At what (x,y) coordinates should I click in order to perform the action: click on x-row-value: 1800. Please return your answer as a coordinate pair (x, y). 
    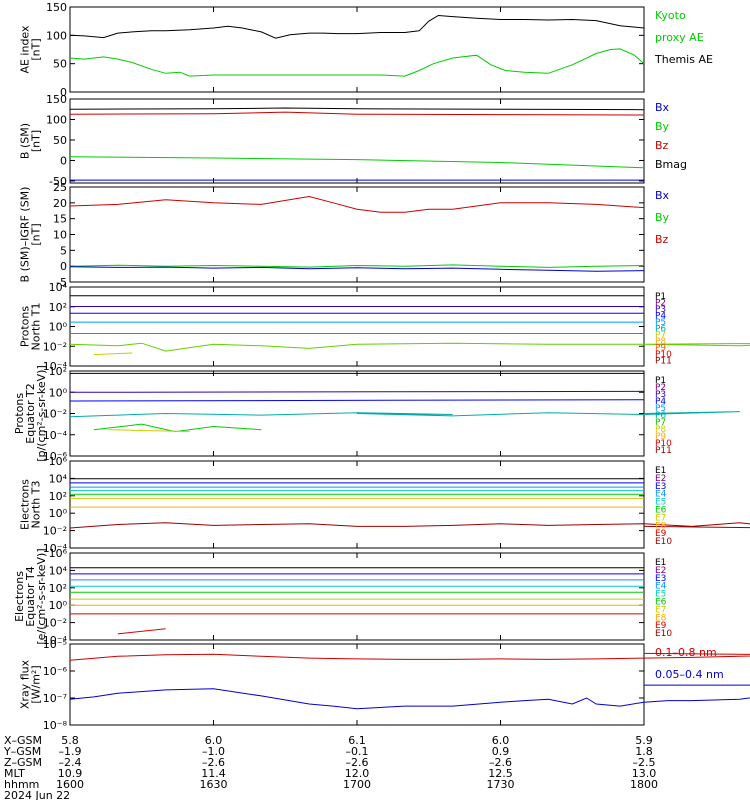
    Looking at the image, I should click on (644, 784).